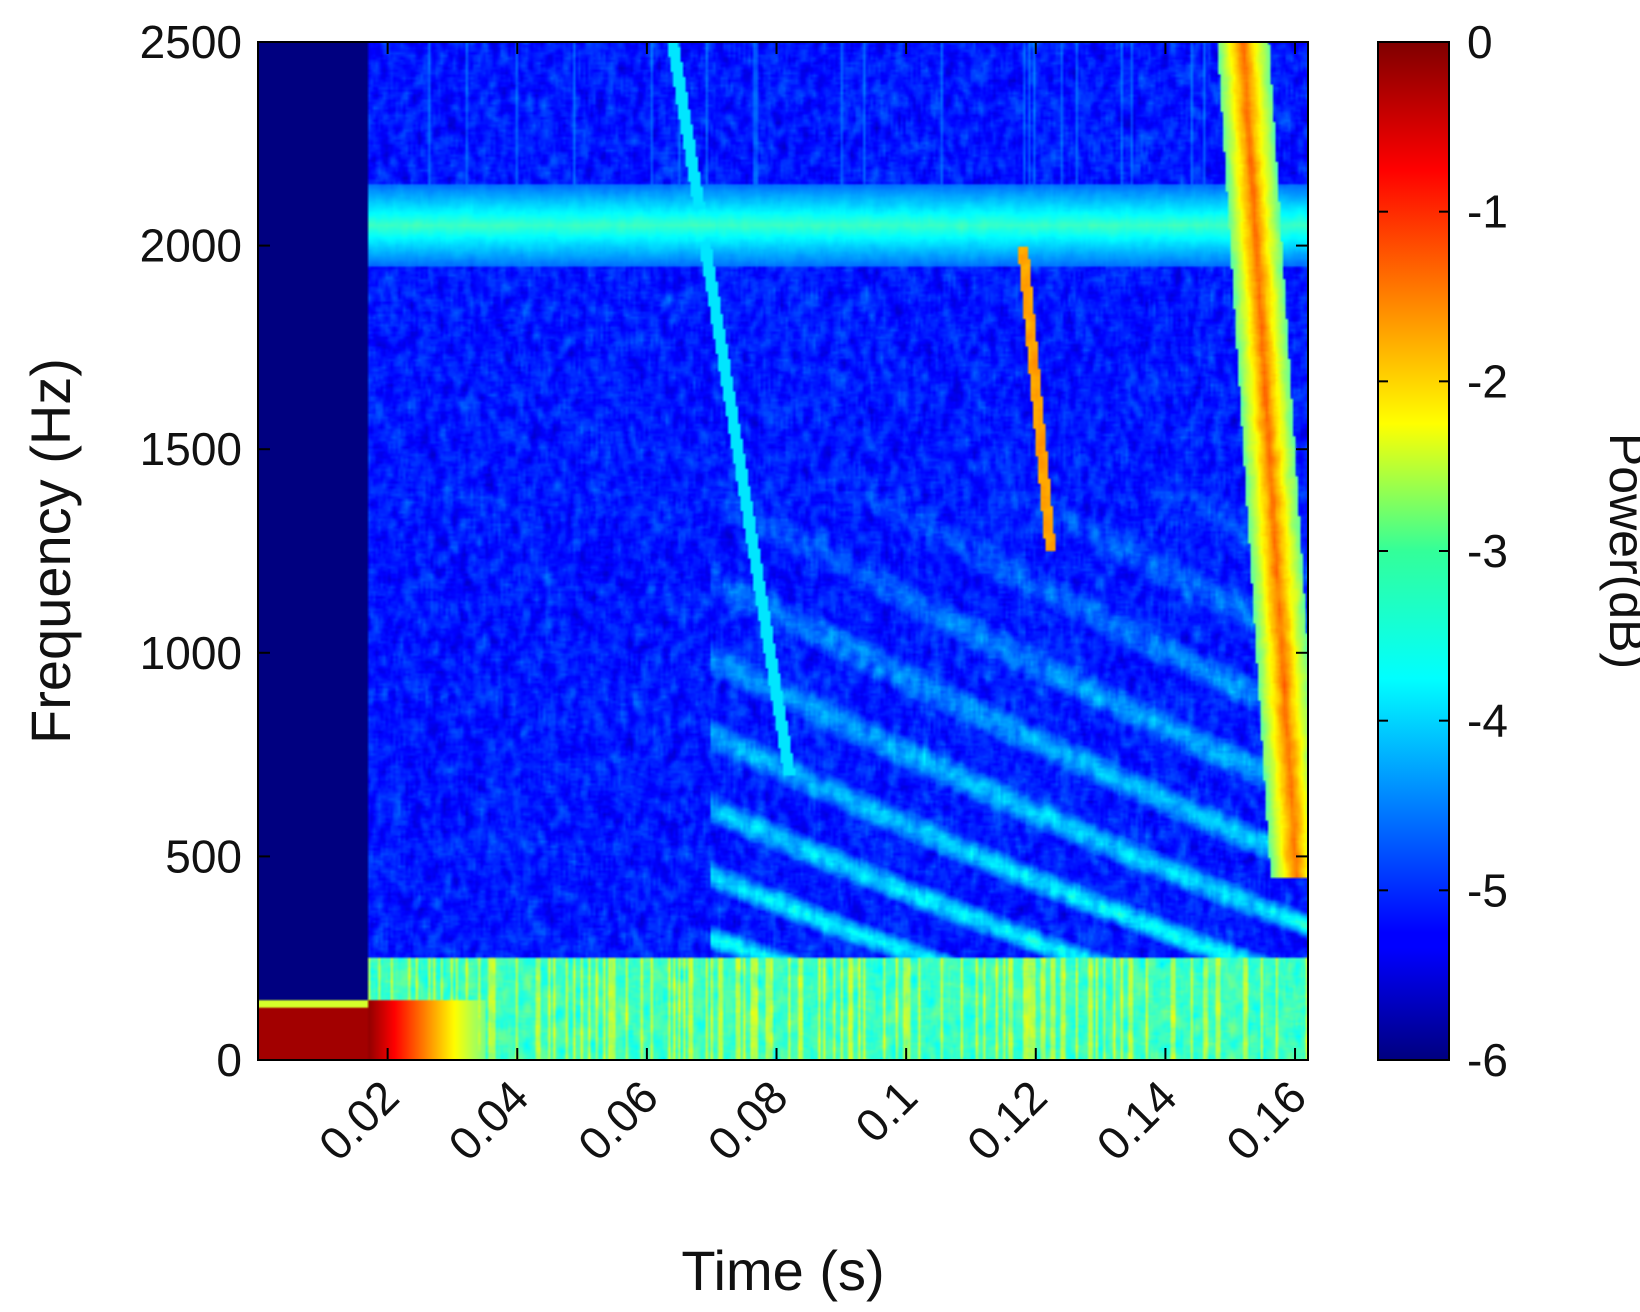 This screenshot has width=1640, height=1312. What do you see at coordinates (782, 1270) in the screenshot?
I see `x-axis-title: Time (s)` at bounding box center [782, 1270].